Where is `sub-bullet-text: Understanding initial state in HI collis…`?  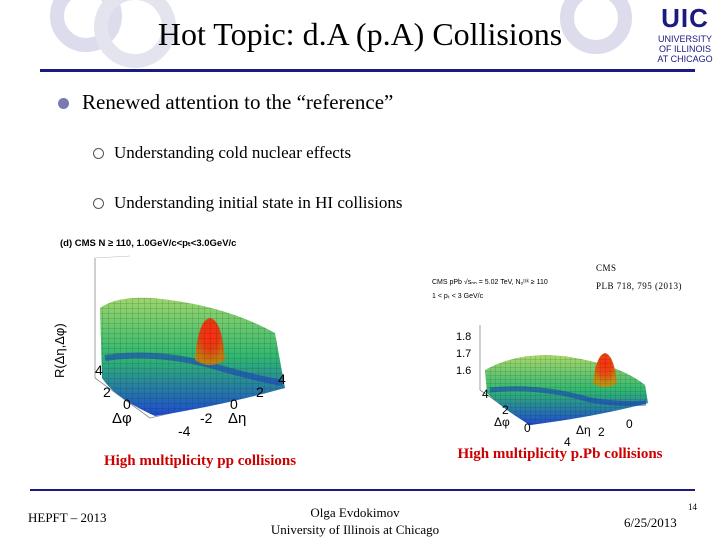 sub-bullet-text: Understanding initial state in HI collis… is located at coordinates (258, 202).